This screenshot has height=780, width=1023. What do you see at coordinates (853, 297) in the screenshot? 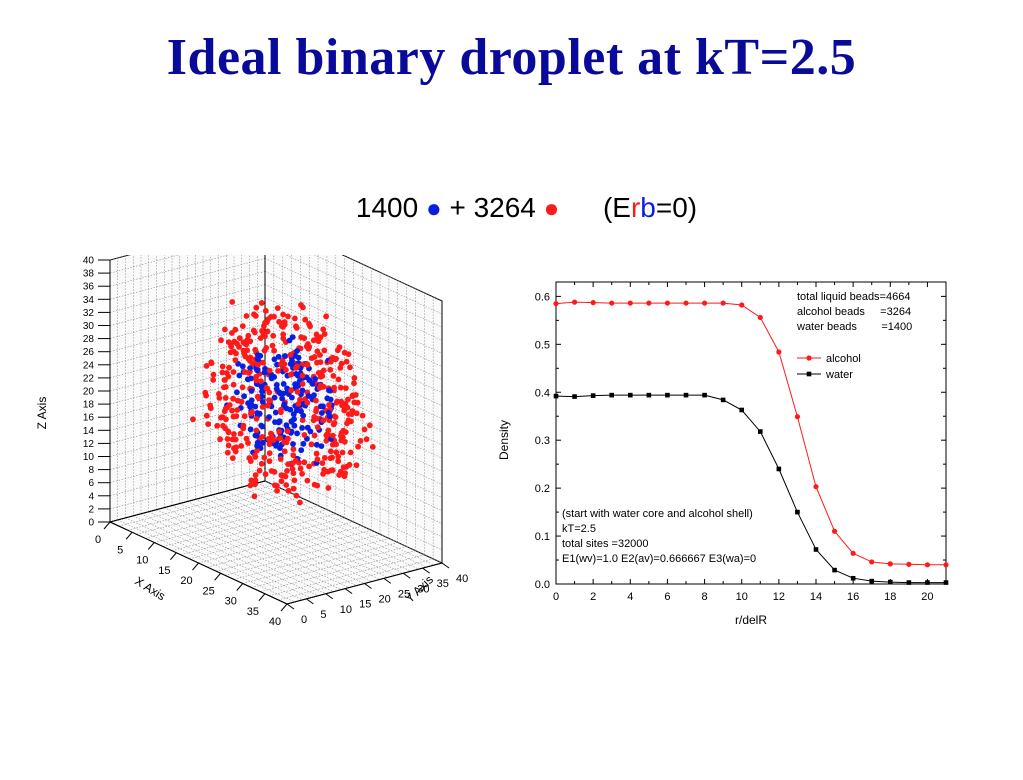
I see `info-line: total liquid beads=4664` at bounding box center [853, 297].